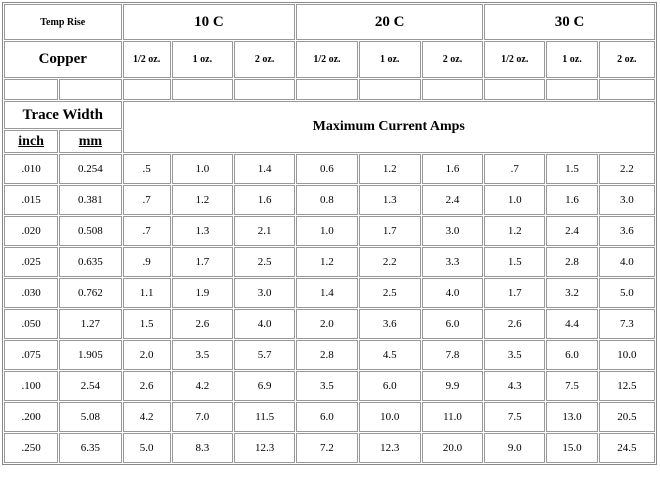 The width and height of the screenshot is (660, 495). What do you see at coordinates (569, 22) in the screenshot?
I see `temperature-rise: 30 C` at bounding box center [569, 22].